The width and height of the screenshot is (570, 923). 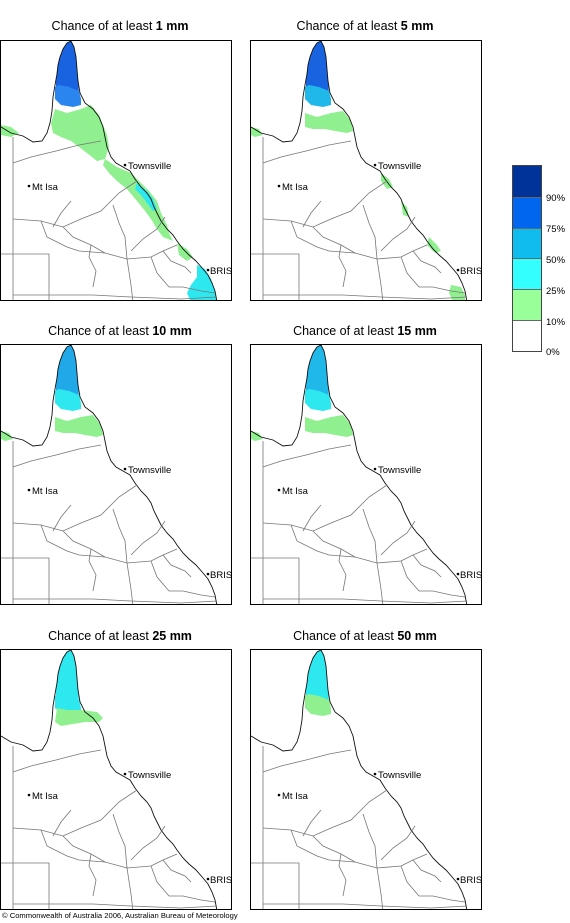 I want to click on panel-title-amount: 25 mm, so click(x=172, y=636).